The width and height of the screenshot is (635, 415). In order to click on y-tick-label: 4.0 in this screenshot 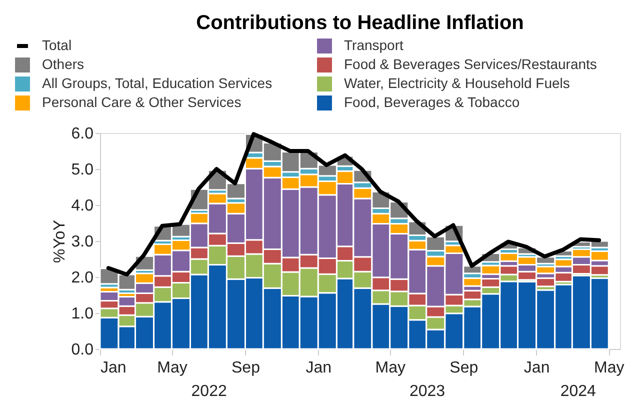, I will do `click(82, 206)`.